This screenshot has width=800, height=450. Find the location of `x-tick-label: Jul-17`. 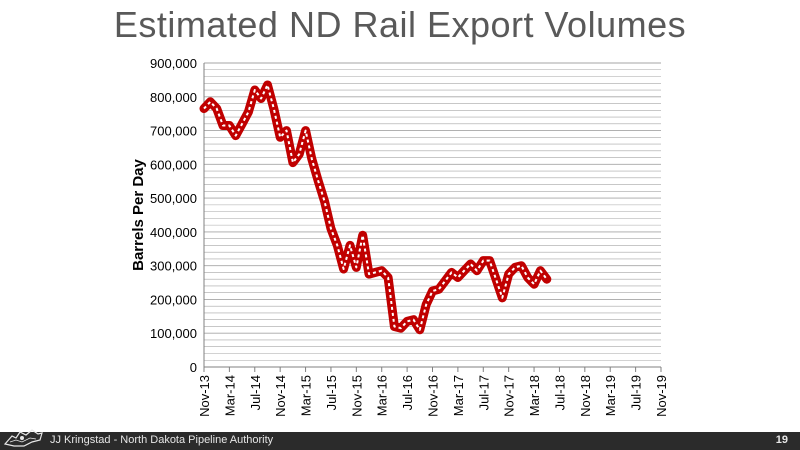

x-tick-label: Jul-17 is located at coordinates (483, 392).